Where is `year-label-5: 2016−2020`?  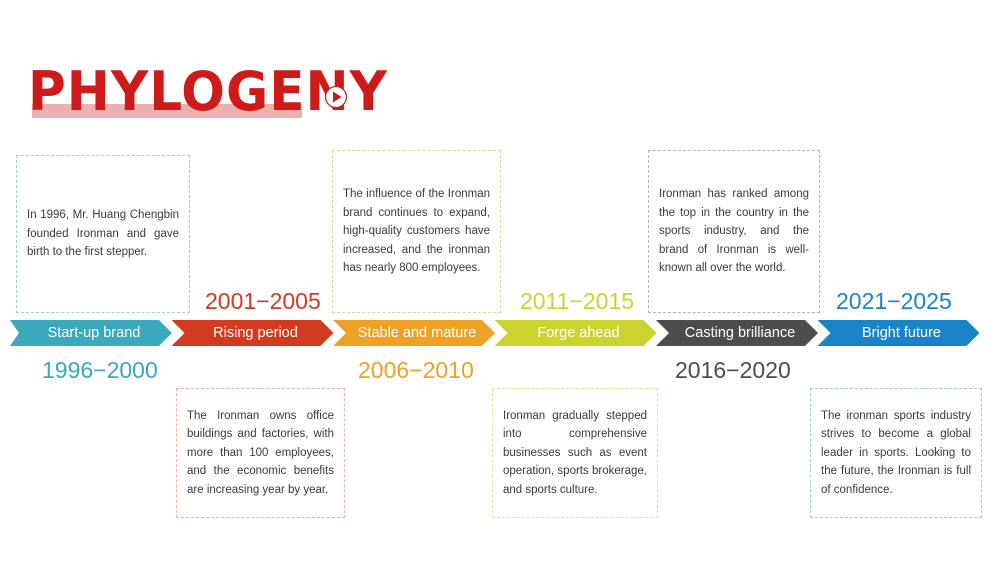 year-label-5: 2016−2020 is located at coordinates (733, 370).